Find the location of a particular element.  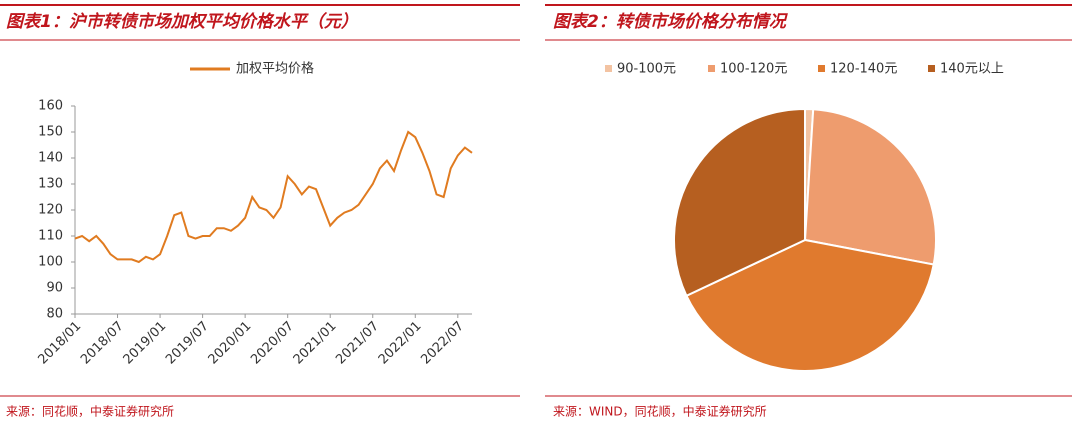

source: 来源：WIND，同花顺，中泰证券研究所 is located at coordinates (660, 411).